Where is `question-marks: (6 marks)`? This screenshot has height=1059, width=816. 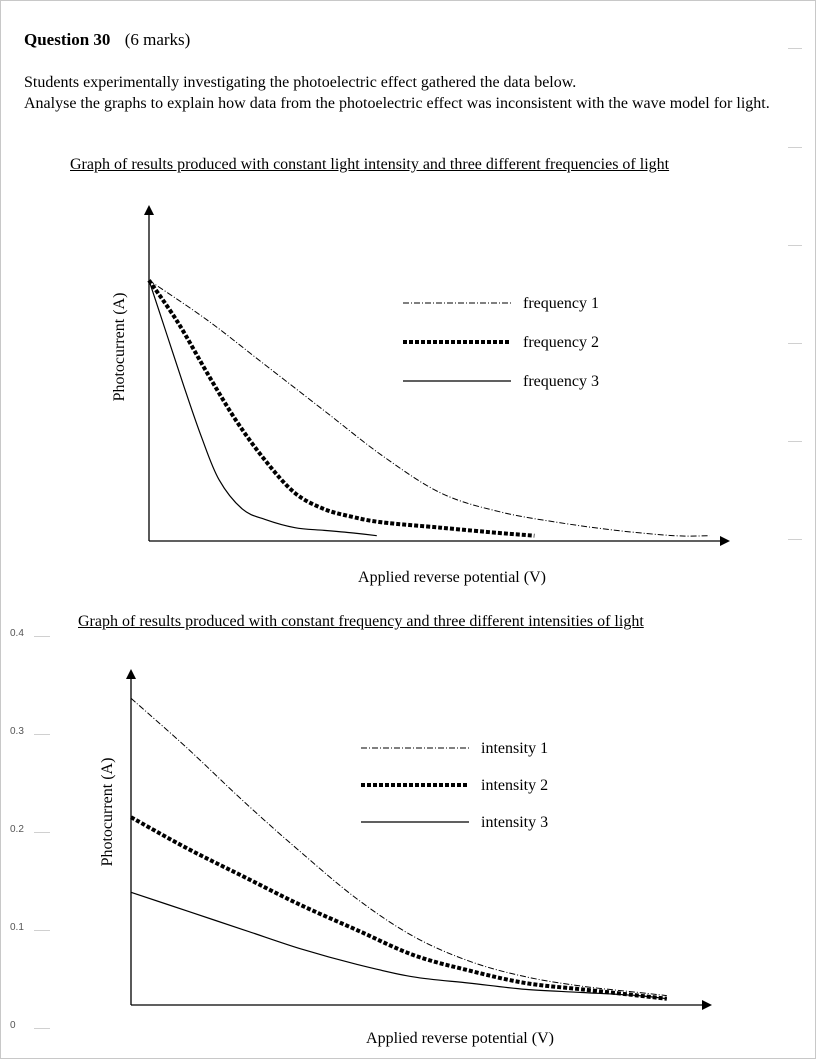 question-marks: (6 marks) is located at coordinates (157, 39).